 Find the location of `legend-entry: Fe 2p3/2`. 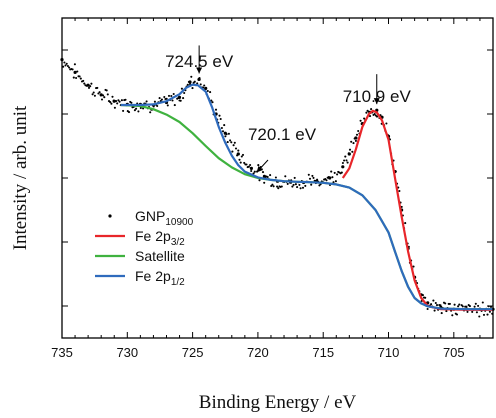

legend-entry: Fe 2p3/2 is located at coordinates (160, 238).